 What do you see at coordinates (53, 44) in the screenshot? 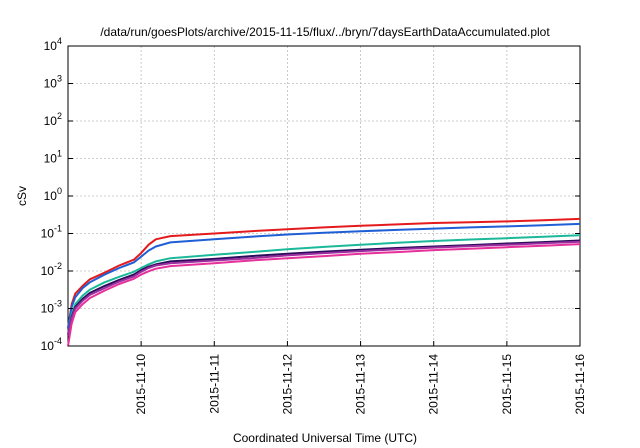
I see `y-tick-label: 10⁴` at bounding box center [53, 44].